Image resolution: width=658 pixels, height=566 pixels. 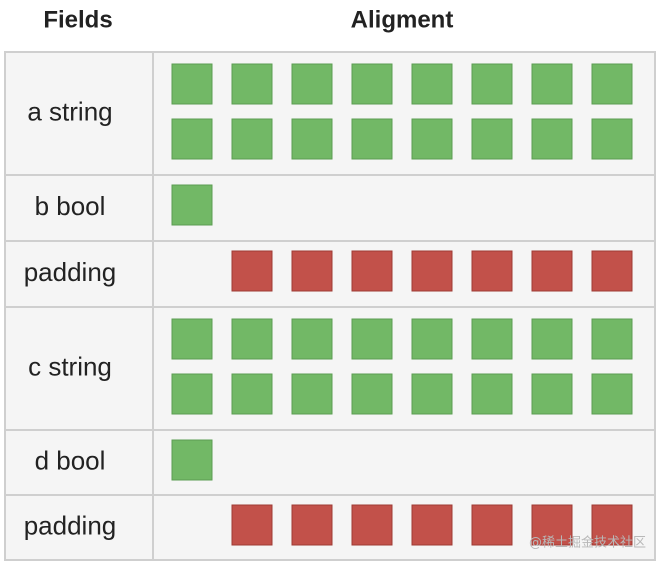 What do you see at coordinates (587, 543) in the screenshot?
I see `watermark: @稀土掘金技术社区` at bounding box center [587, 543].